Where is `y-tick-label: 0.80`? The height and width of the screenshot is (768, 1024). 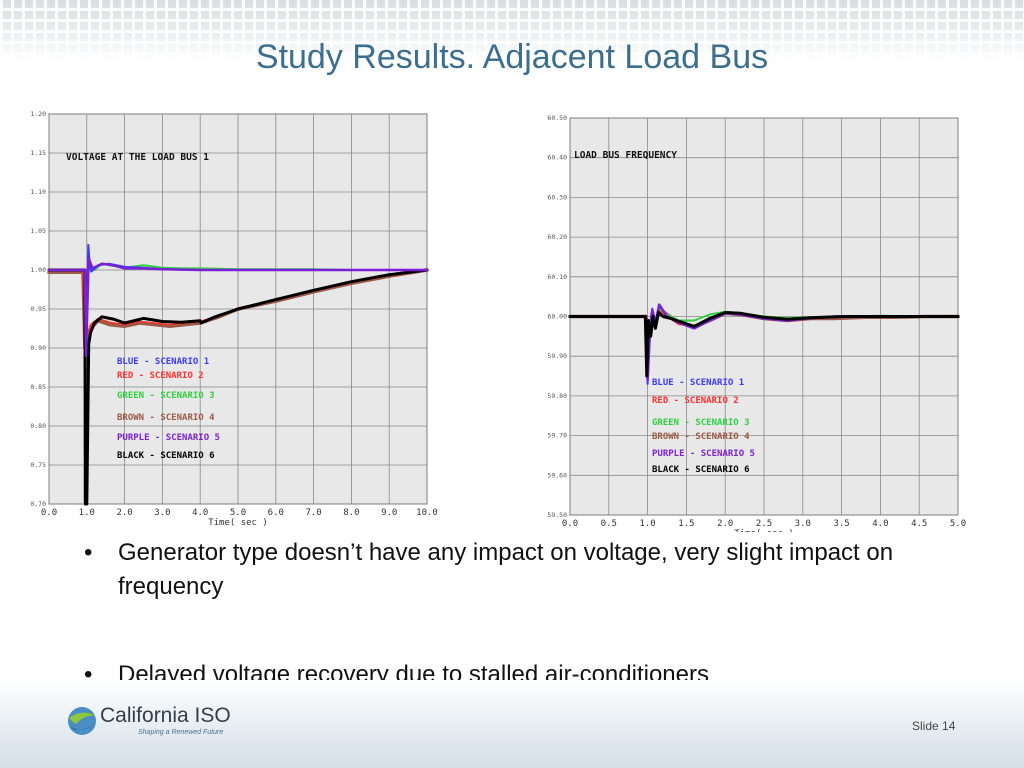
y-tick-label: 0.80 is located at coordinates (38, 426).